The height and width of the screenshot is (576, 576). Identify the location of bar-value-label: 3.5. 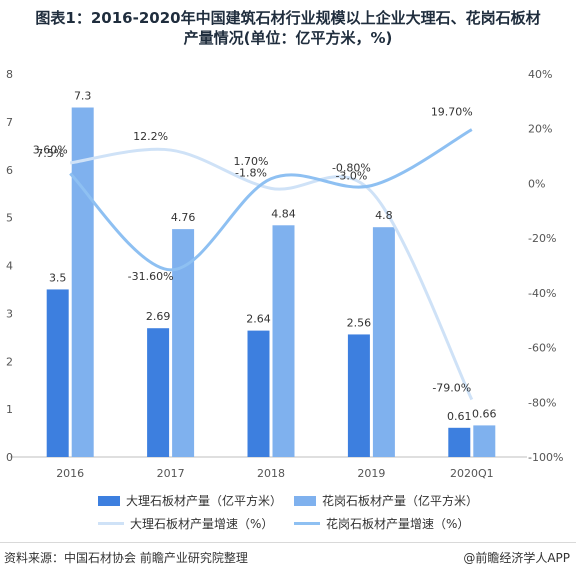
(58, 277).